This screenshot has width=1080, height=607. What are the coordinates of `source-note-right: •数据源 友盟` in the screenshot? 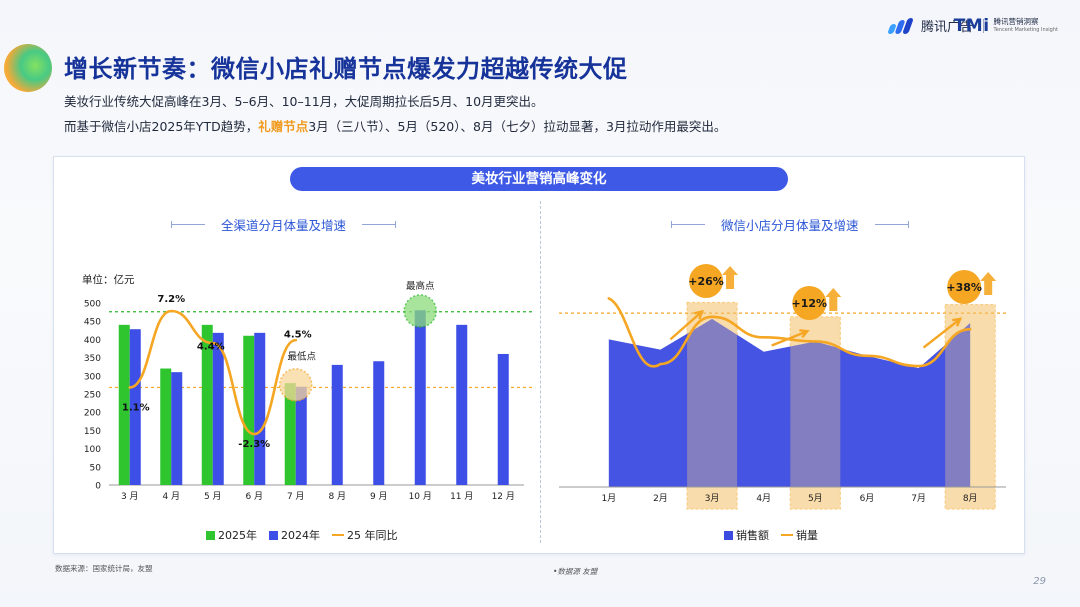 It's located at (575, 571).